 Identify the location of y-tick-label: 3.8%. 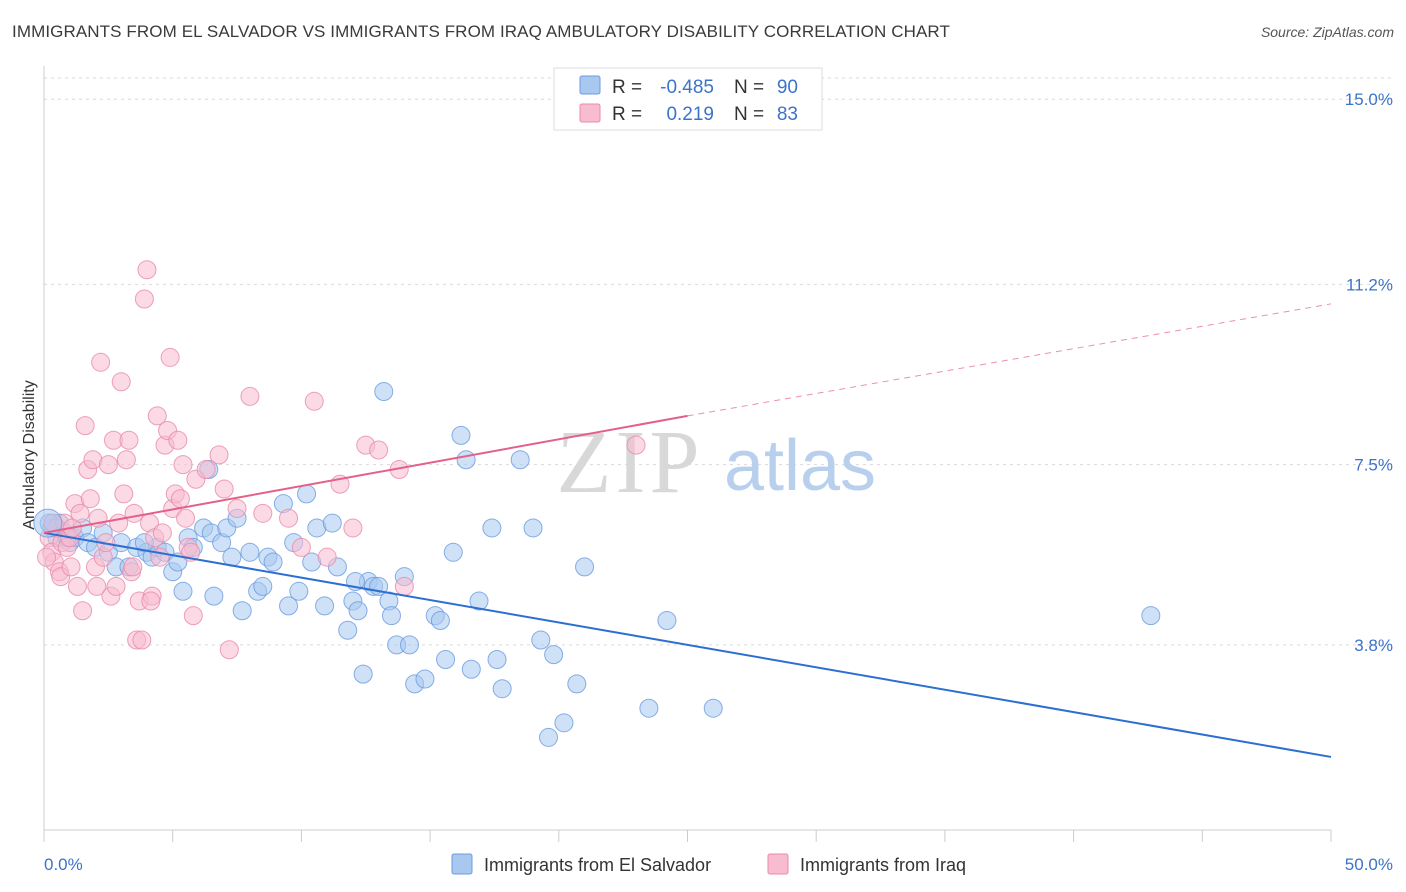
(1373, 645).